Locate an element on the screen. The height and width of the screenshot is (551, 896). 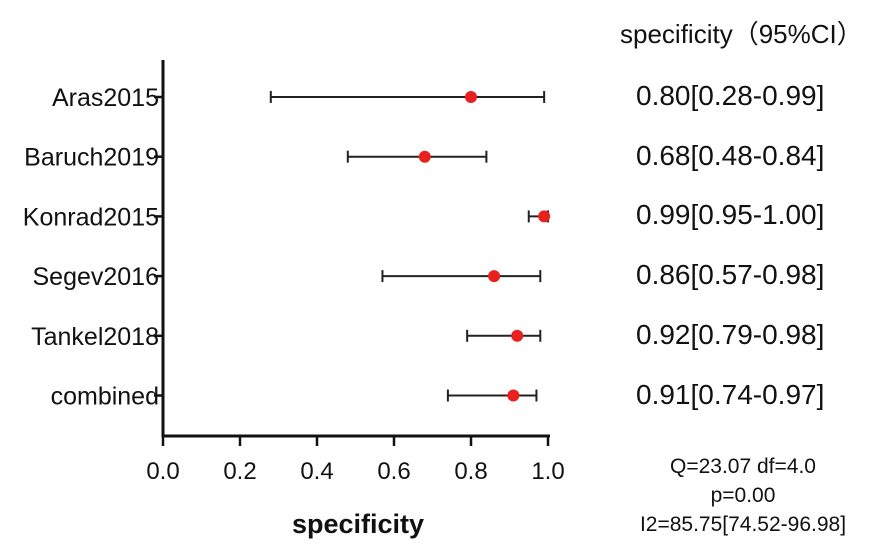
x-tick-label: 0.0 is located at coordinates (162, 471).